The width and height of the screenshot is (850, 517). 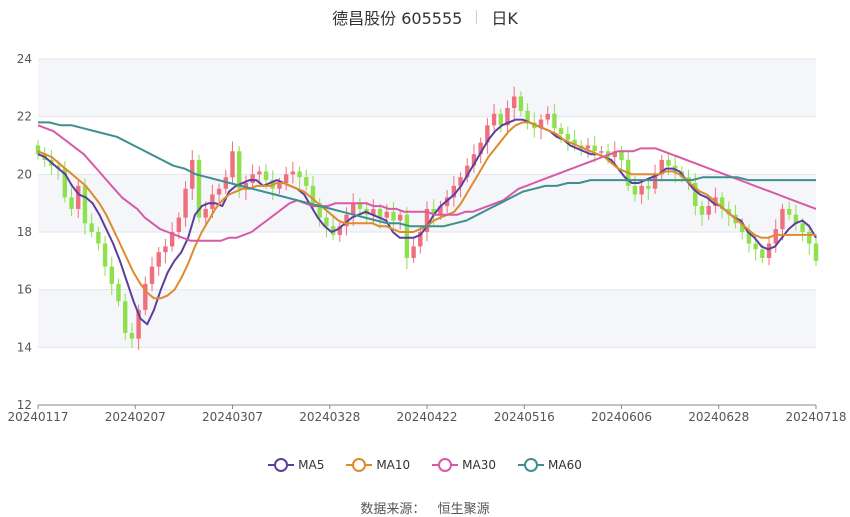 I want to click on legend-item-ma60: MA60, so click(x=550, y=465).